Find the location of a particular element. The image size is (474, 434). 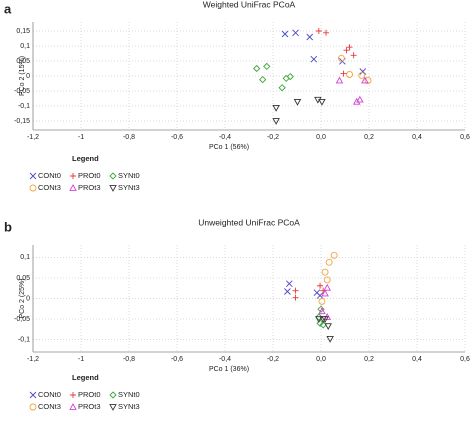

legend-label: CONt3 is located at coordinates (49, 406).